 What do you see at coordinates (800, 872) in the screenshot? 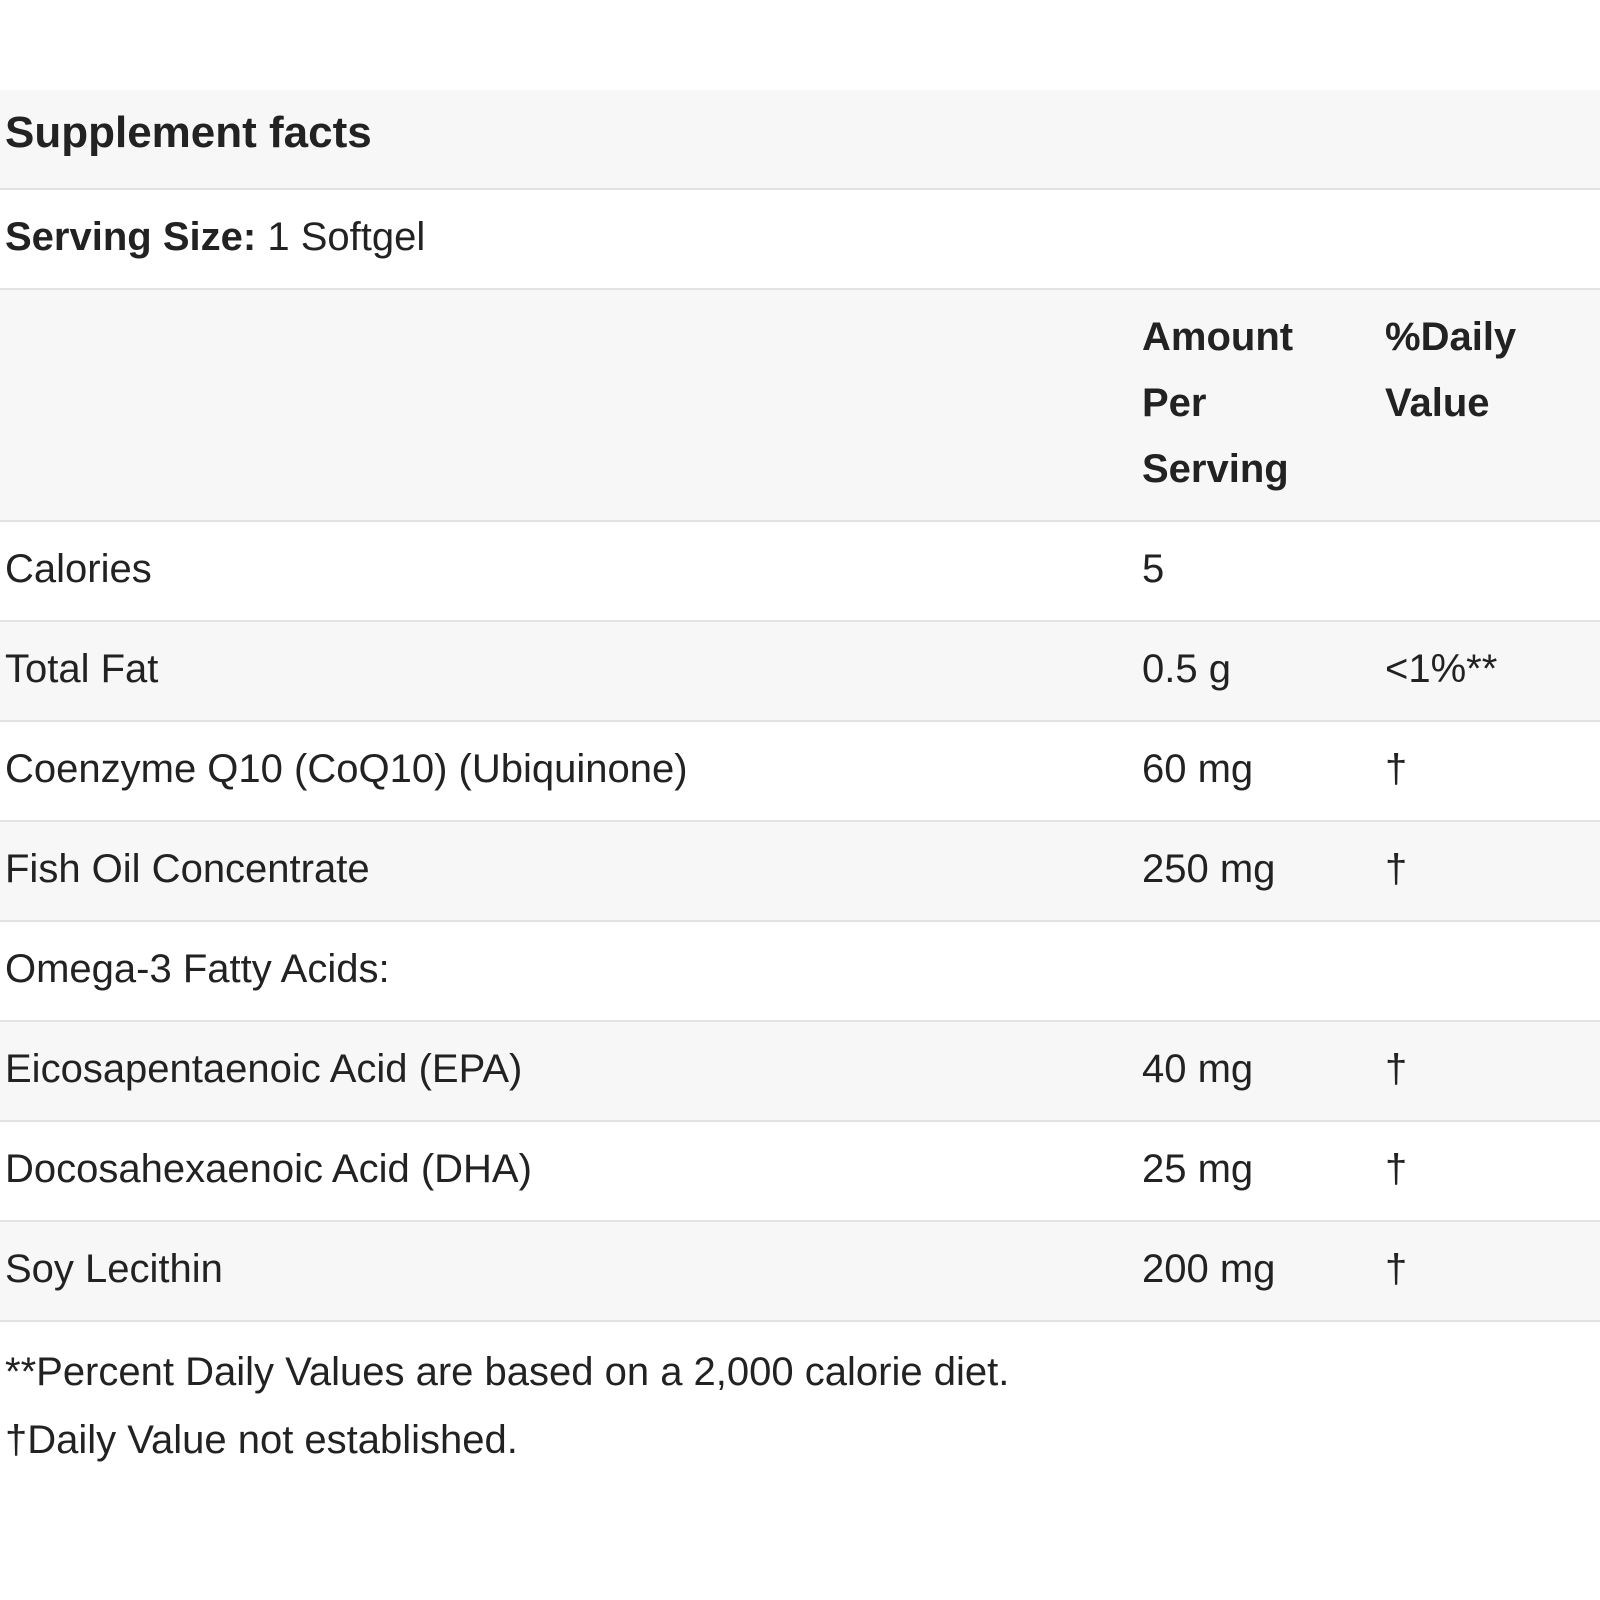
I see `table-row: Fish Oil Concentrate 250 mg †` at bounding box center [800, 872].